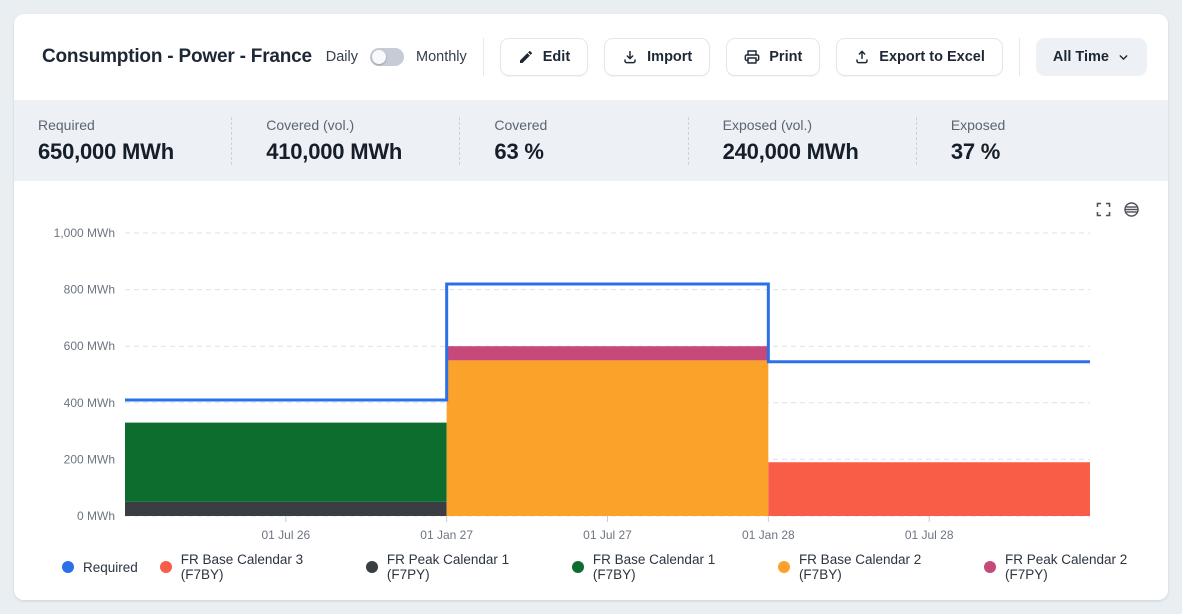 This screenshot has height=614, width=1182. I want to click on stat-exposed-volume: Exposed (vol.) 240,000 MWh, so click(801, 140).